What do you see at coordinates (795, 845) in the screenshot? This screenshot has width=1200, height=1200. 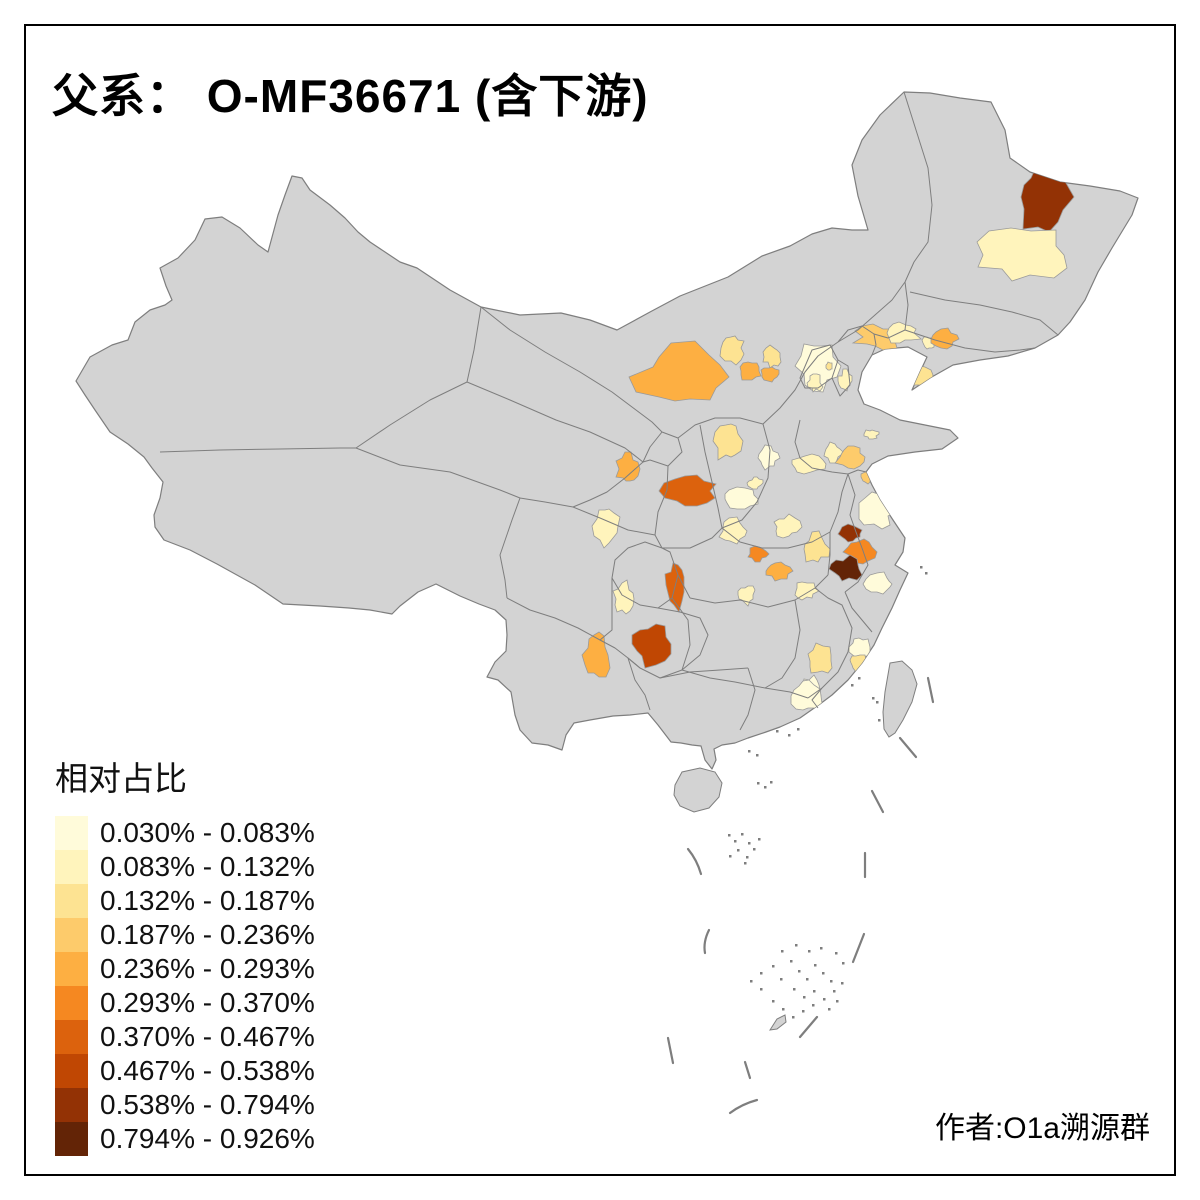 I see `islands` at bounding box center [795, 845].